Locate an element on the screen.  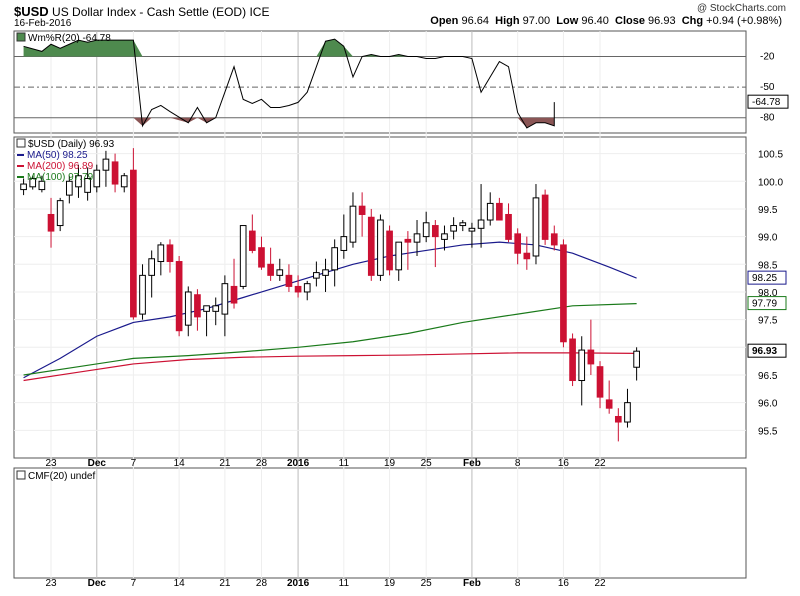
price-legend-icon is located at coordinates (21, 143).